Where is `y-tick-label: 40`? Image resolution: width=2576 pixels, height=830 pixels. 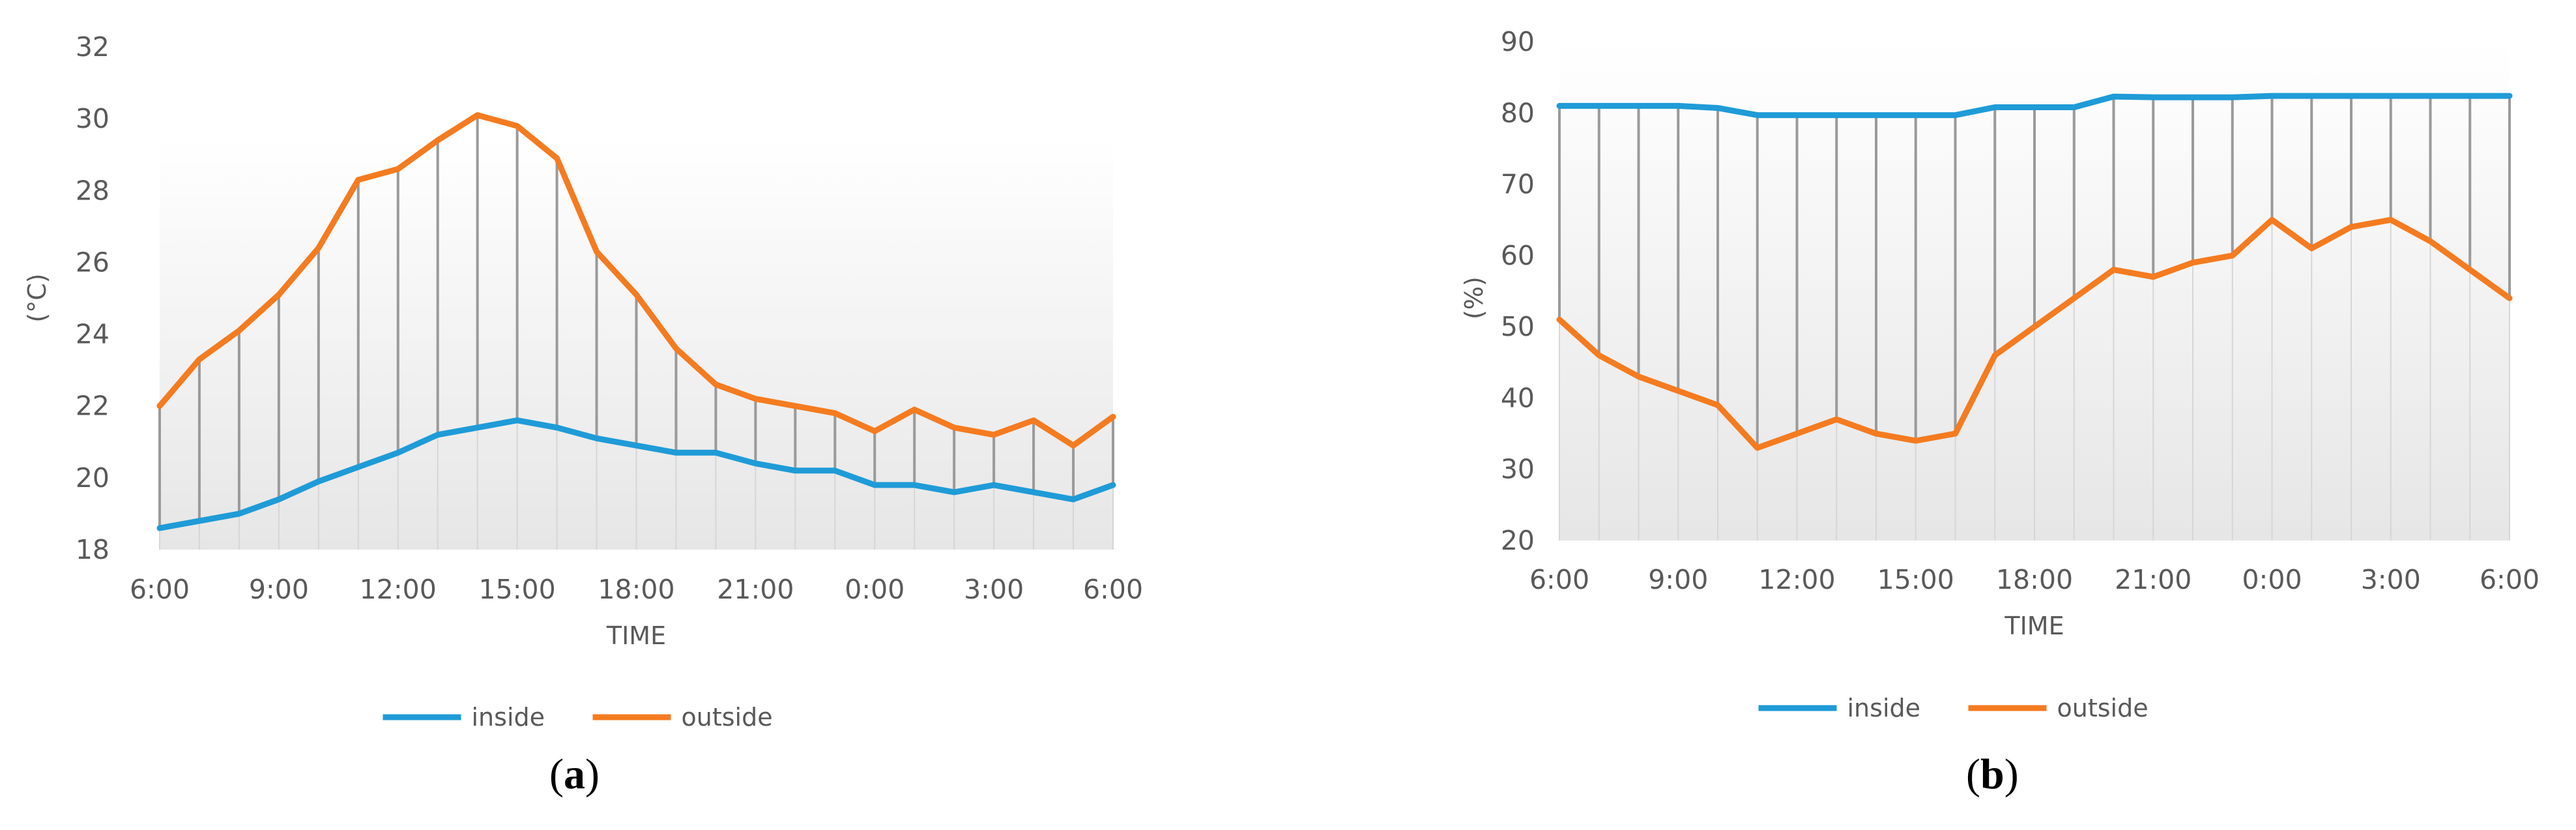
y-tick-label: 40 is located at coordinates (1518, 397).